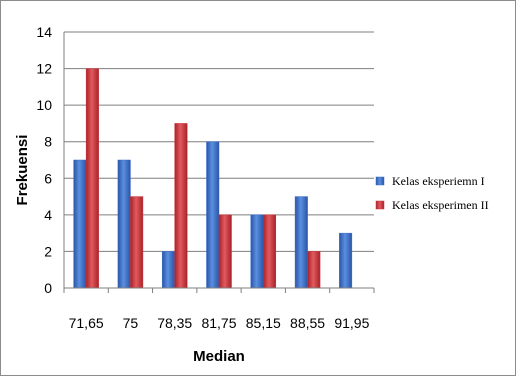 This screenshot has height=376, width=516. What do you see at coordinates (174, 323) in the screenshot?
I see `x-tick-label: 78,35` at bounding box center [174, 323].